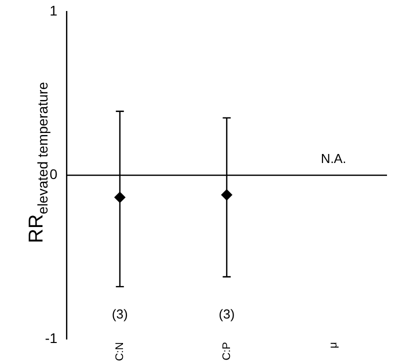 The width and height of the screenshot is (397, 364). I want to click on x-tick-label: C:P, so click(226, 351).